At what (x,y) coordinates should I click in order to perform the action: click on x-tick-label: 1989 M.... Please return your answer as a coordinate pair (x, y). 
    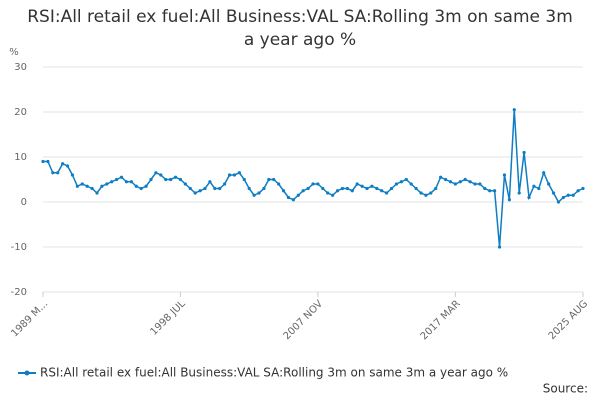
    Looking at the image, I should click on (29, 318).